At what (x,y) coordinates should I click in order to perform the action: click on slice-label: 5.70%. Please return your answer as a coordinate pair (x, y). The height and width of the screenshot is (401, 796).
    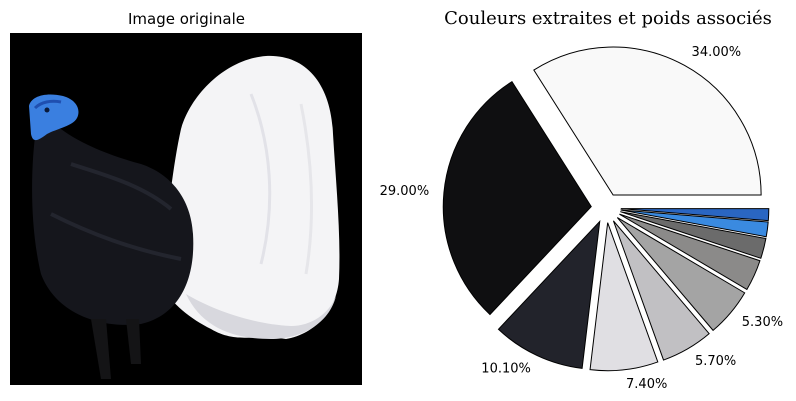
    Looking at the image, I should click on (715, 361).